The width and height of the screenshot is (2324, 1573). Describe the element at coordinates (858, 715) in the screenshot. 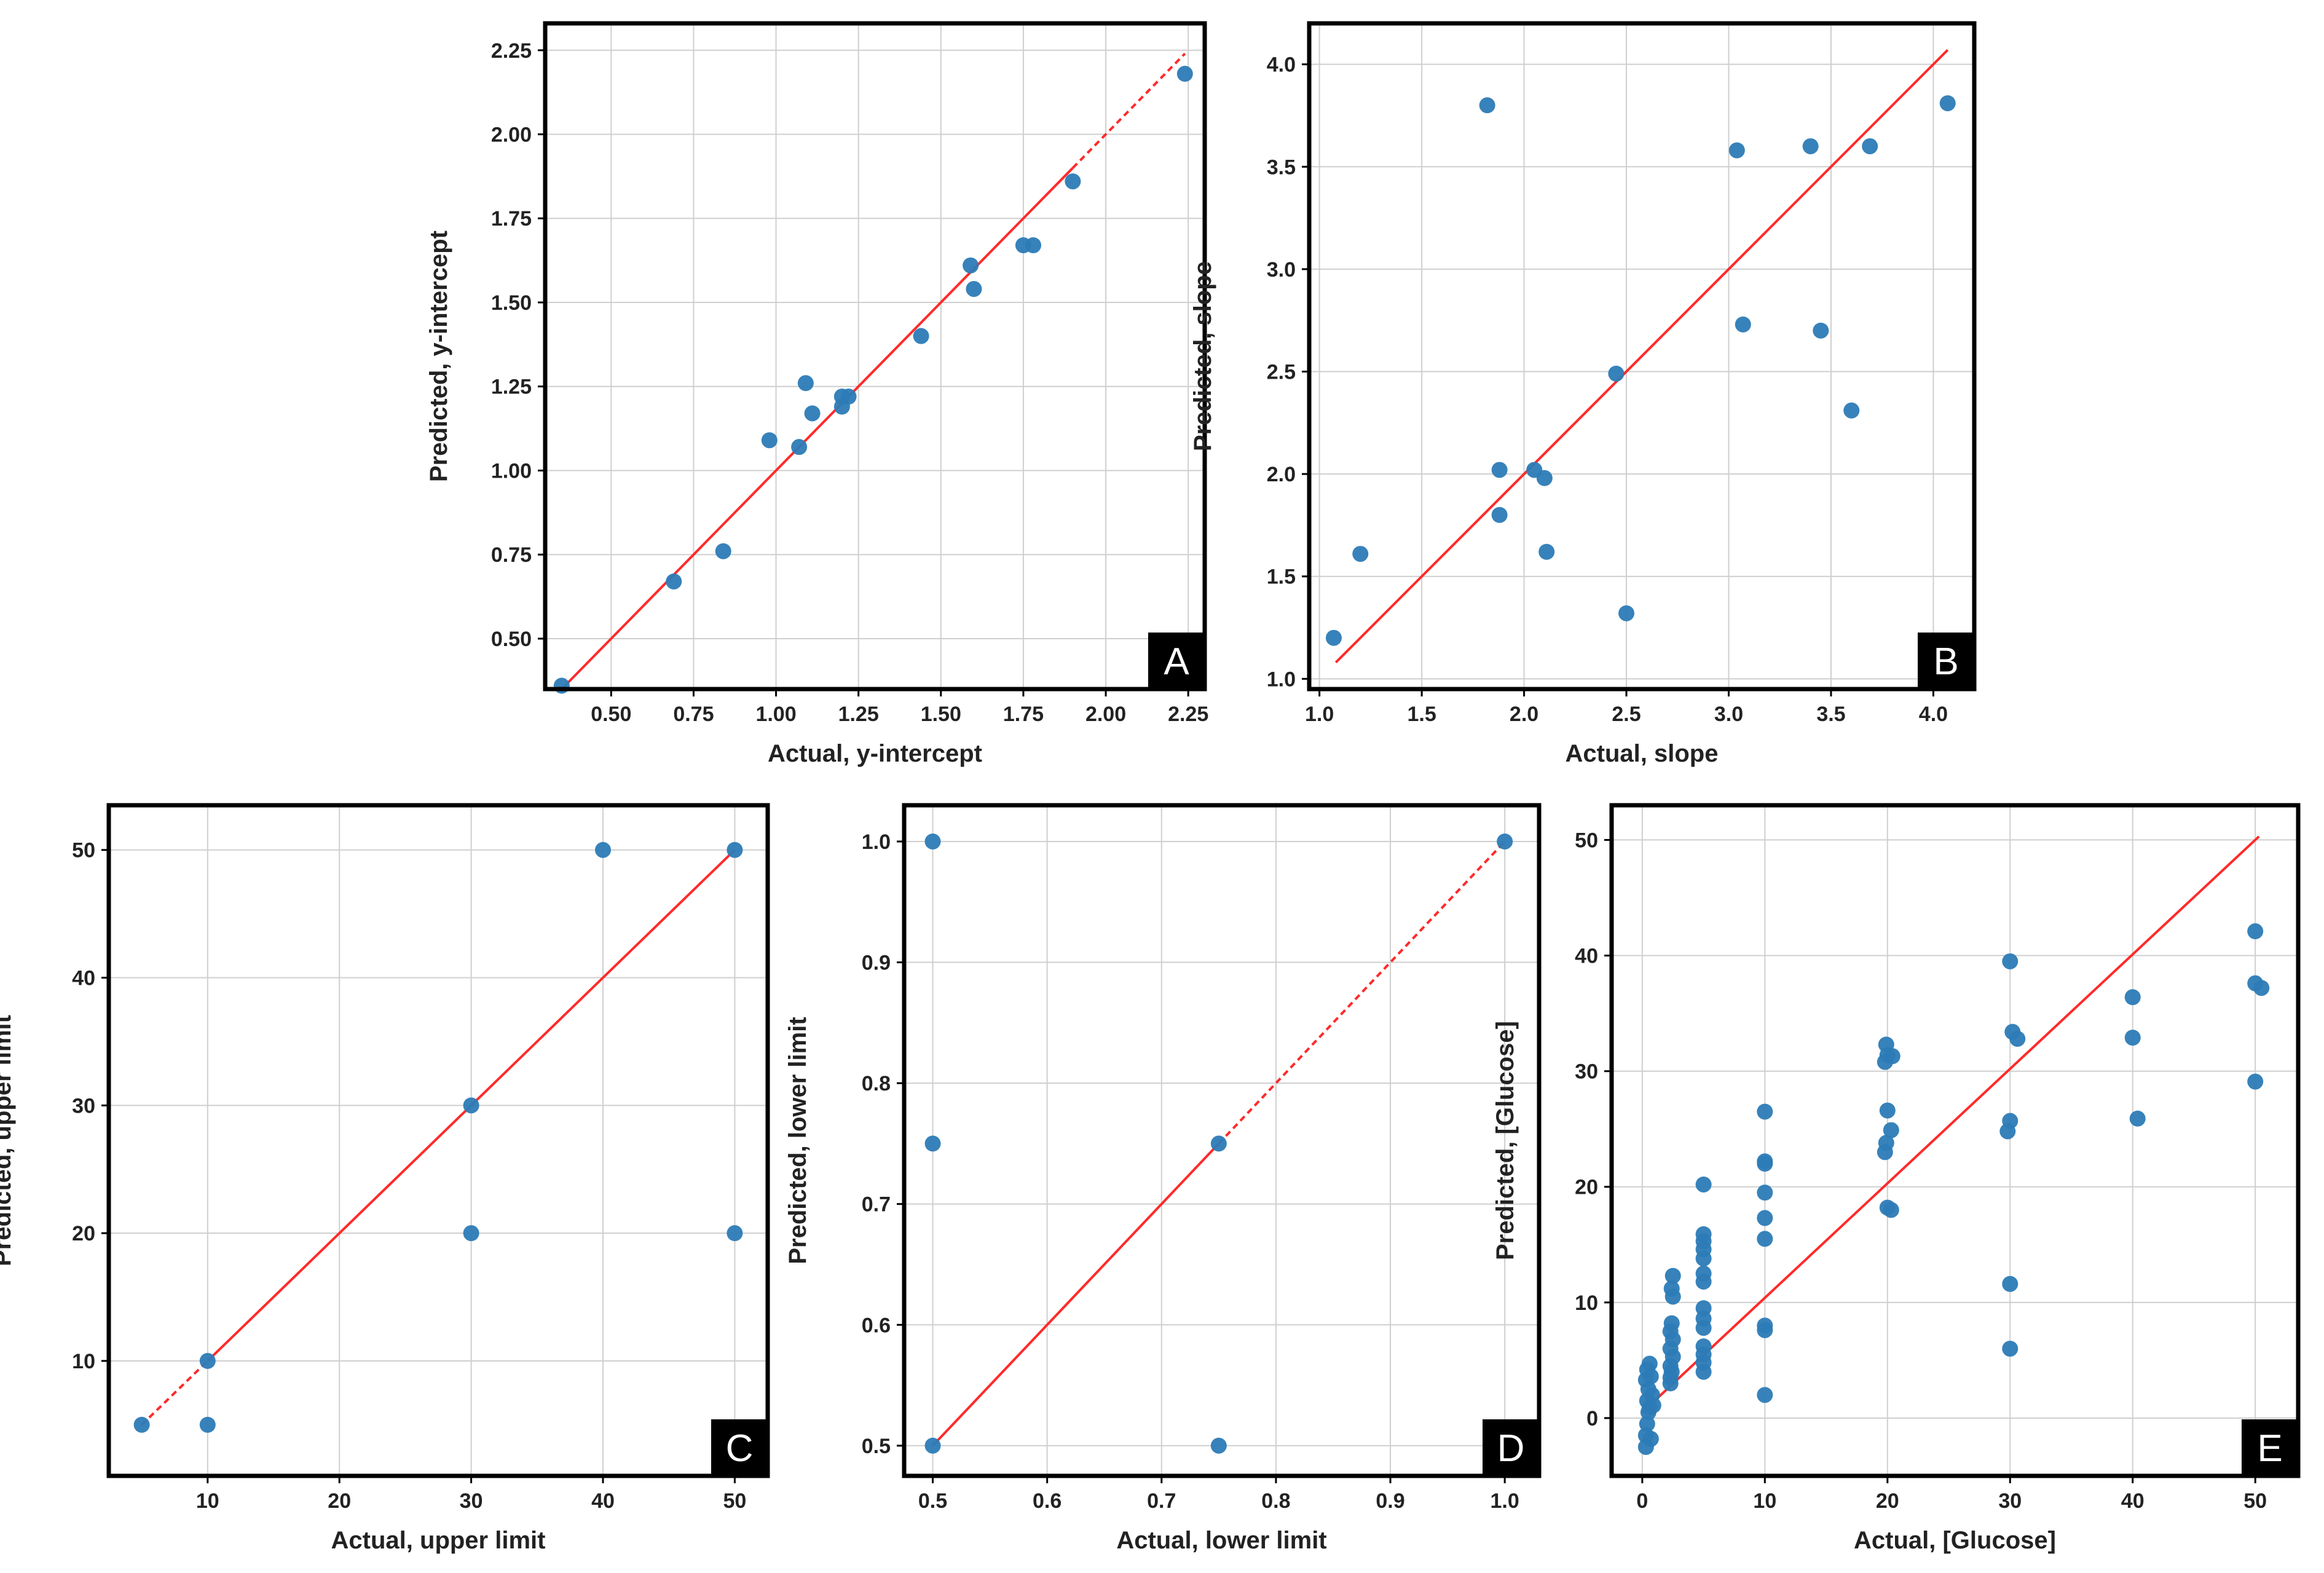

I see `x-tick-label: 1.25` at that location.